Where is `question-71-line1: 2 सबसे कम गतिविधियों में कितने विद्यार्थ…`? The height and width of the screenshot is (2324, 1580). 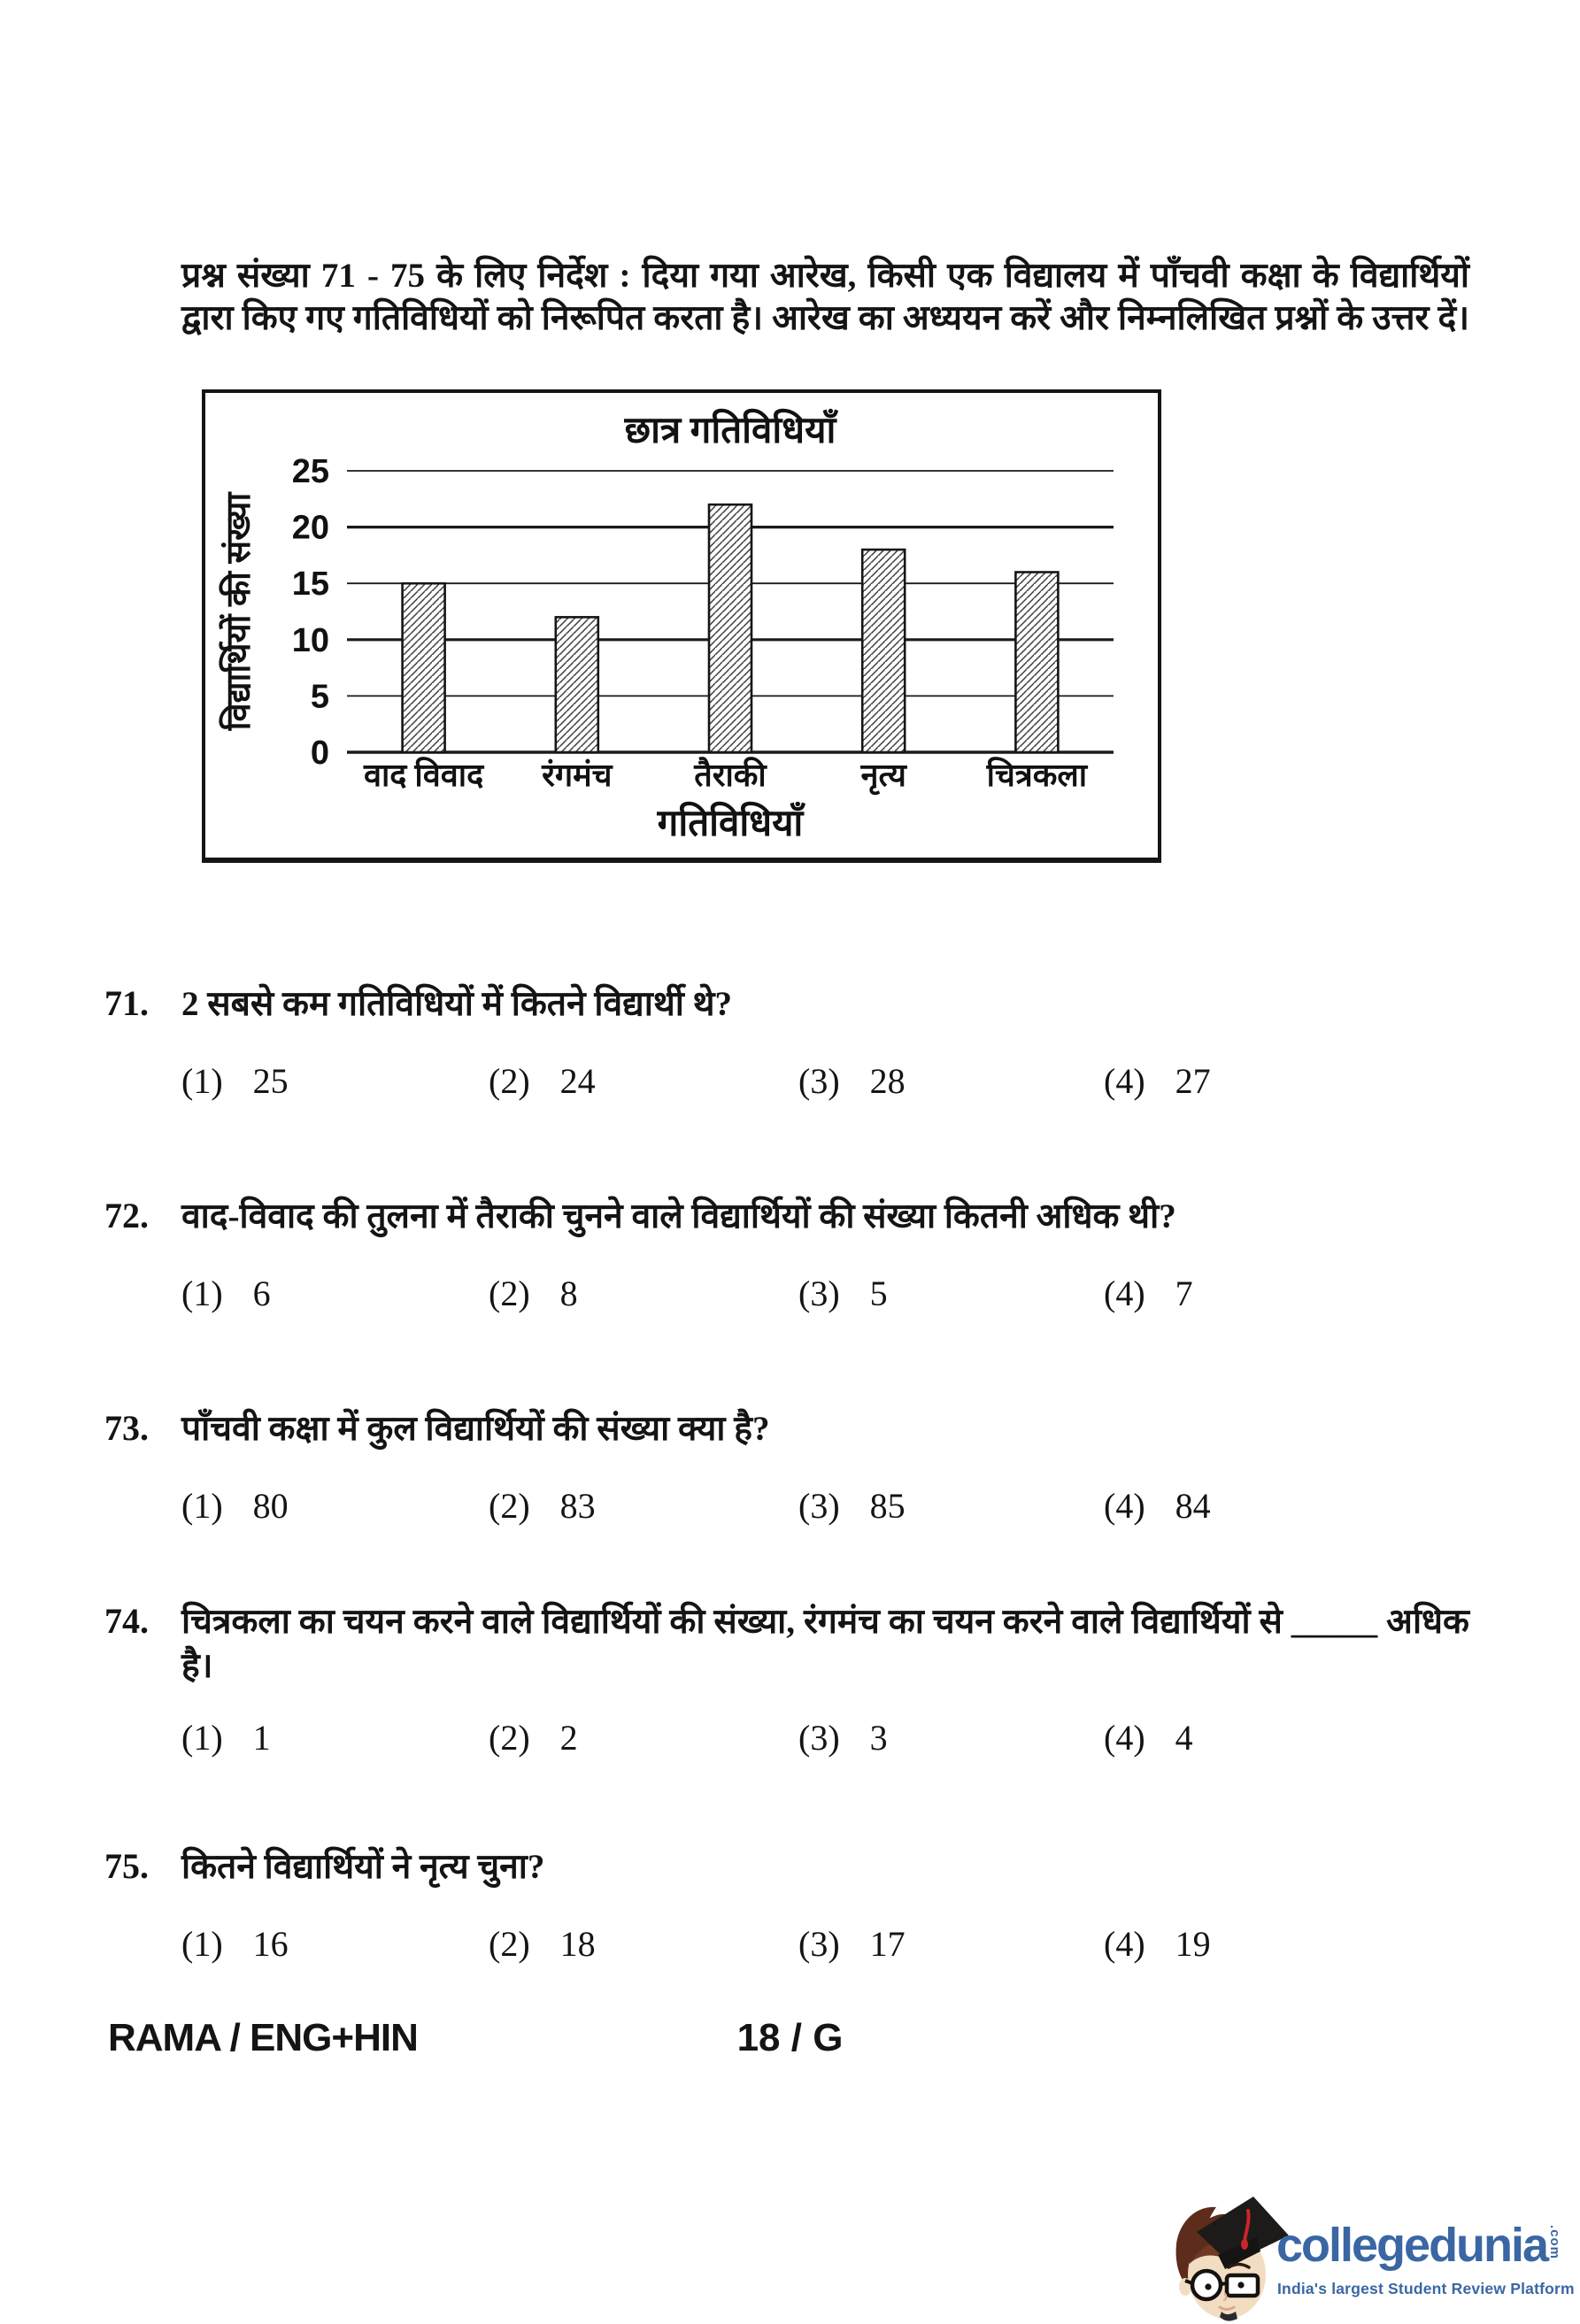
question-71-line1: 2 सबसे कम गतिविधियों में कितने विद्यार्थ… is located at coordinates (457, 1004).